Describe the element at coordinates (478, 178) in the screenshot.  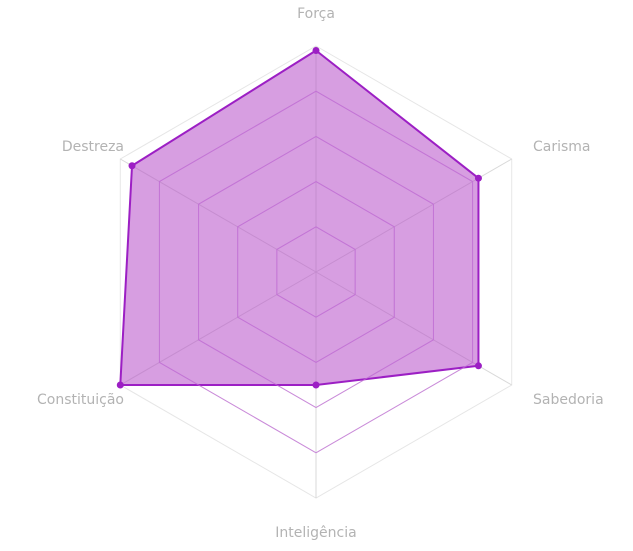
I see `data-point-carisma` at that location.